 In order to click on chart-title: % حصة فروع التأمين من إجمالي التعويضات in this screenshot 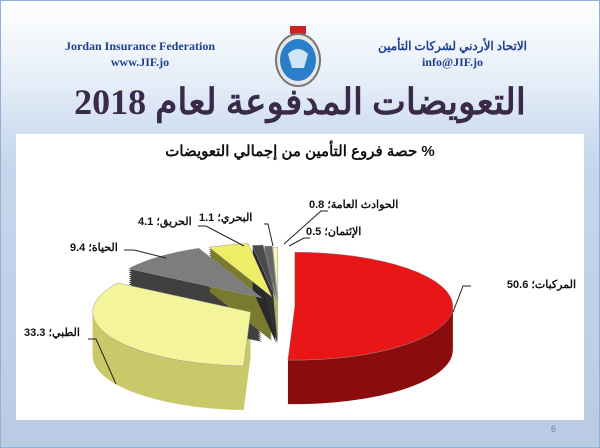, I will do `click(300, 151)`.